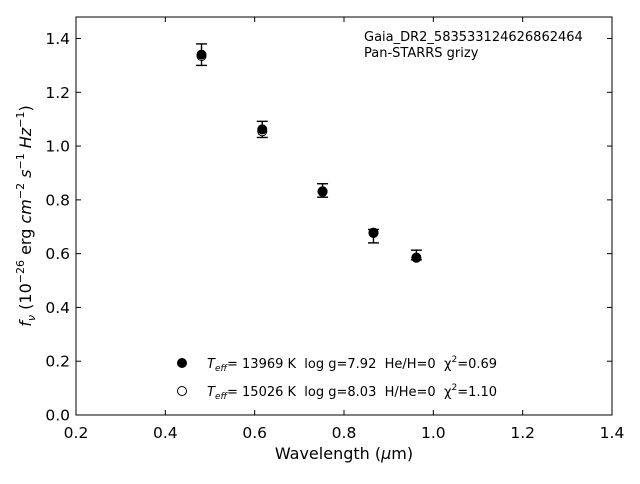  I want to click on x-tick-label: 1.2, so click(522, 433).